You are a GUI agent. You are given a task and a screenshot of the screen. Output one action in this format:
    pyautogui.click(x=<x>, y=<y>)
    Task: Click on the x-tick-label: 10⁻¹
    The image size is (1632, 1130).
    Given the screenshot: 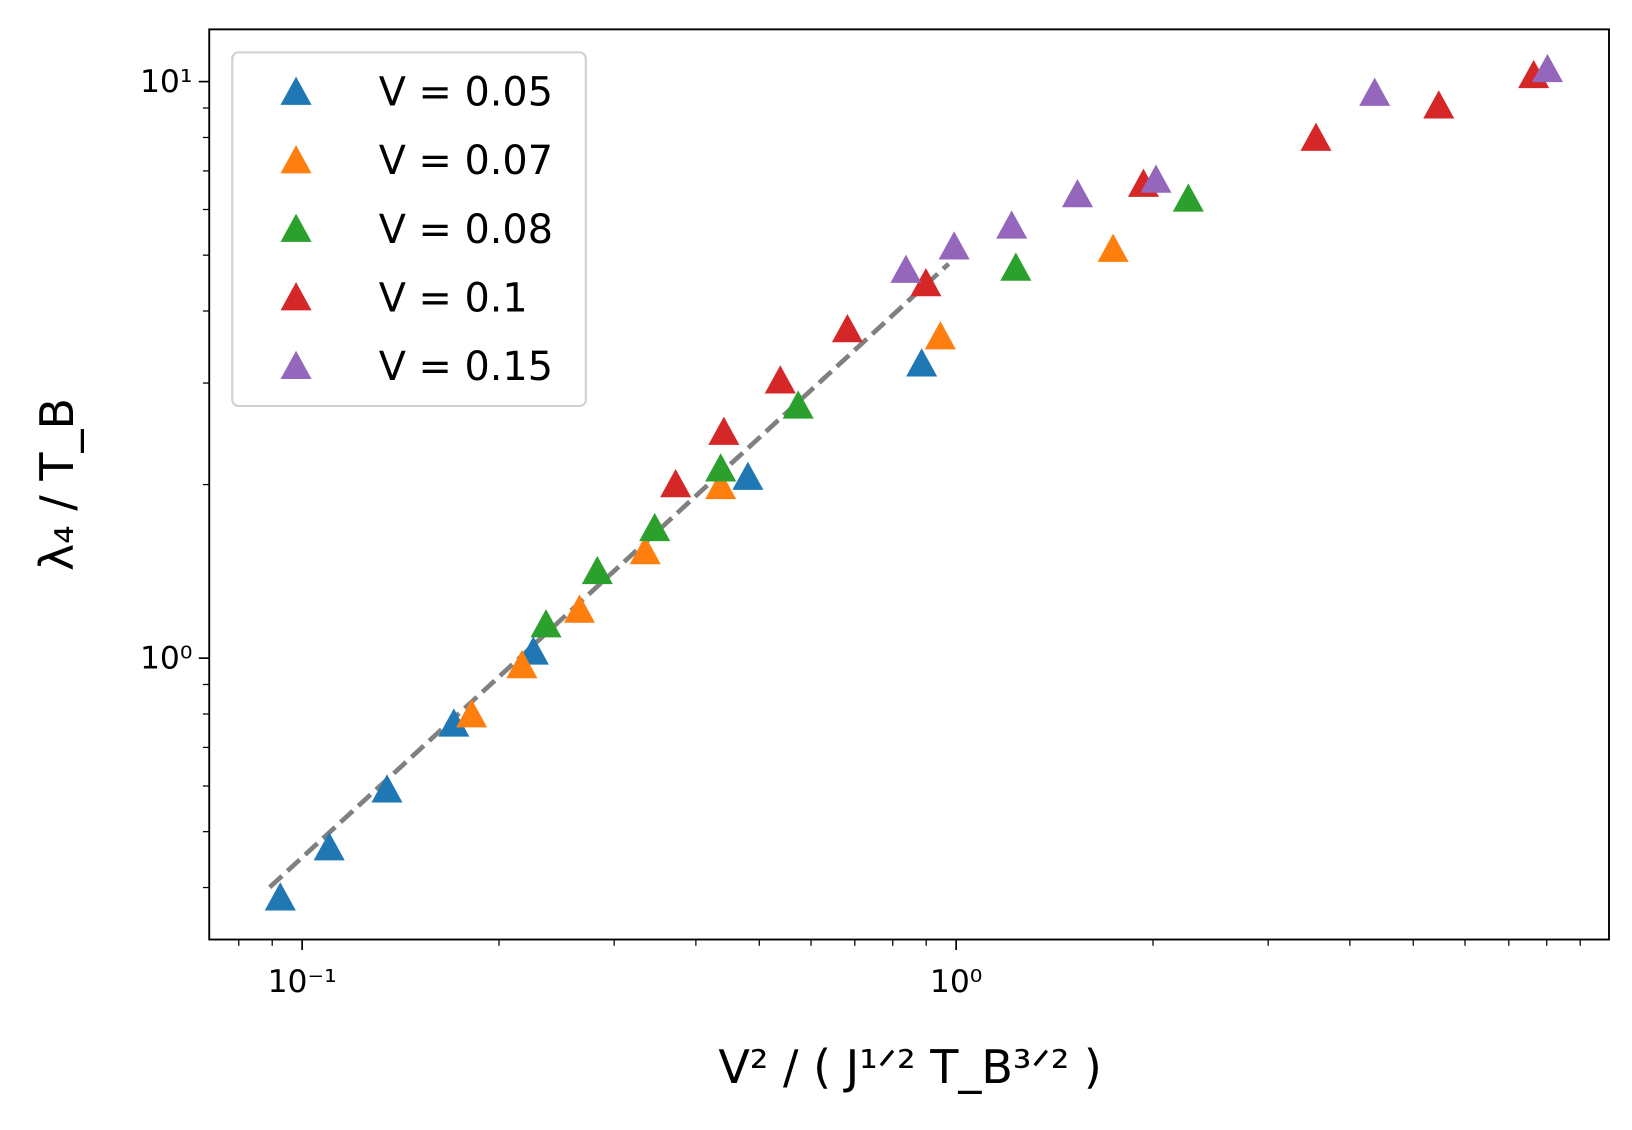 What is the action you would take?
    pyautogui.click(x=302, y=982)
    